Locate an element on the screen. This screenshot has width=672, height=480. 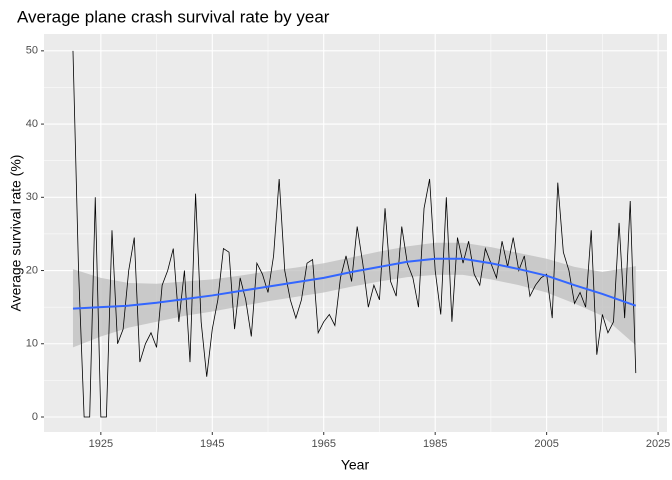
smooth-line is located at coordinates (354, 283).